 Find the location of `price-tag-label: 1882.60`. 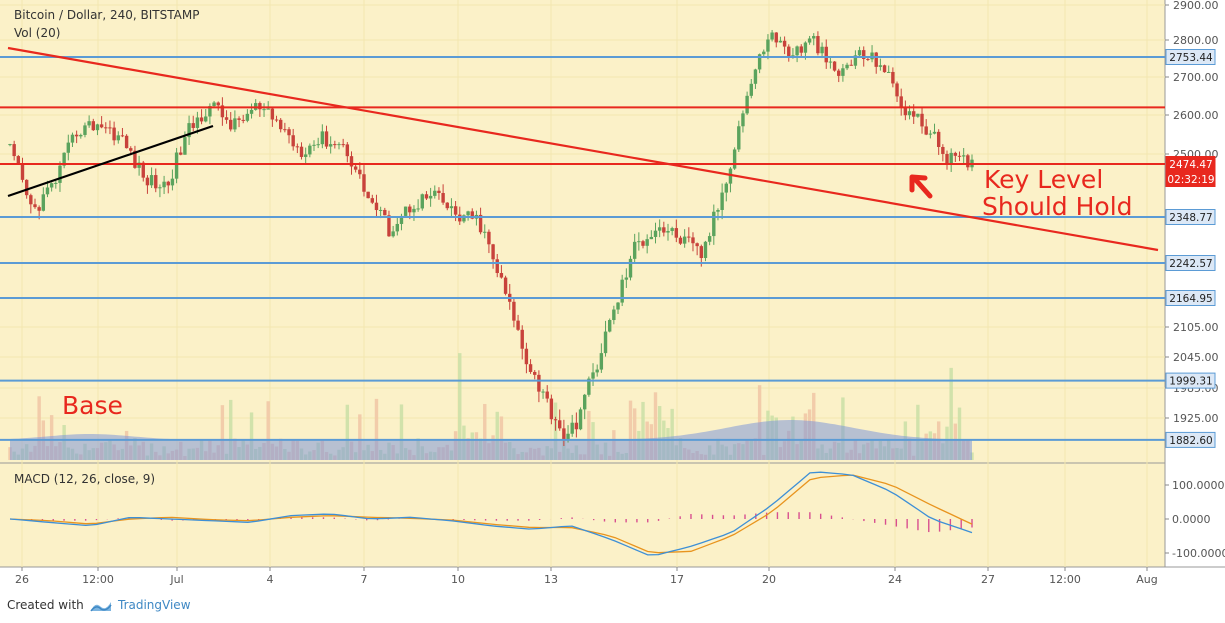

price-tag-label: 1882.60 is located at coordinates (1190, 441).